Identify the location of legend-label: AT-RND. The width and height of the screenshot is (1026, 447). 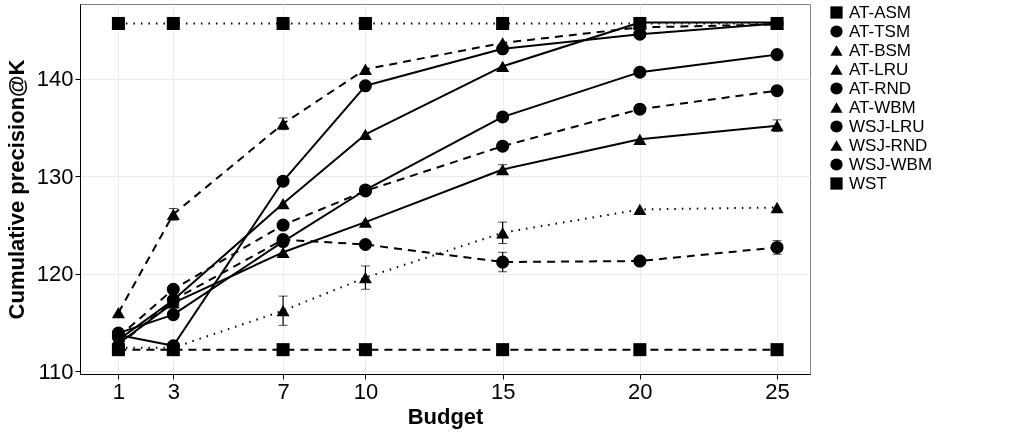
(880, 88).